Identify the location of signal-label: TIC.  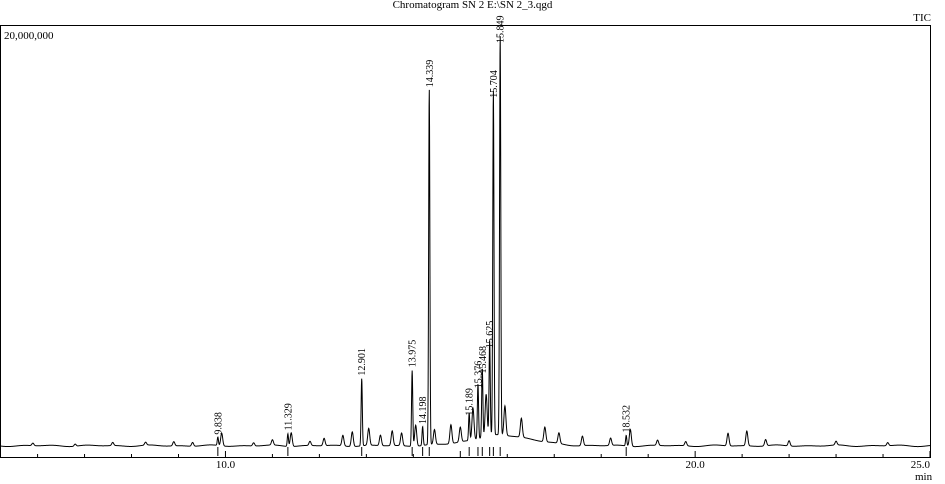
(922, 18).